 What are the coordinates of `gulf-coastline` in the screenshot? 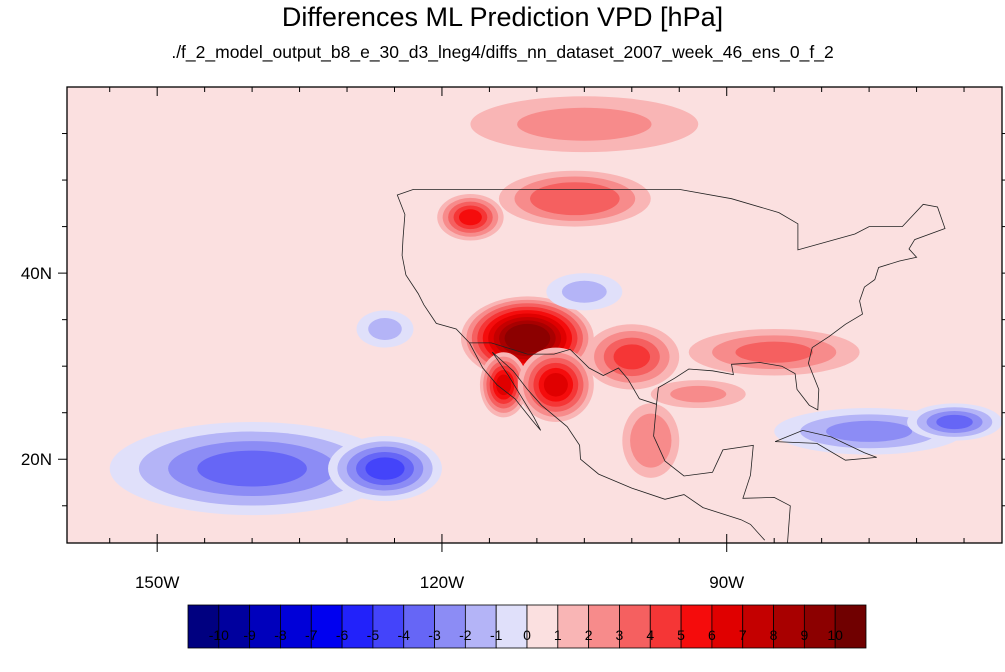 It's located at (722, 473).